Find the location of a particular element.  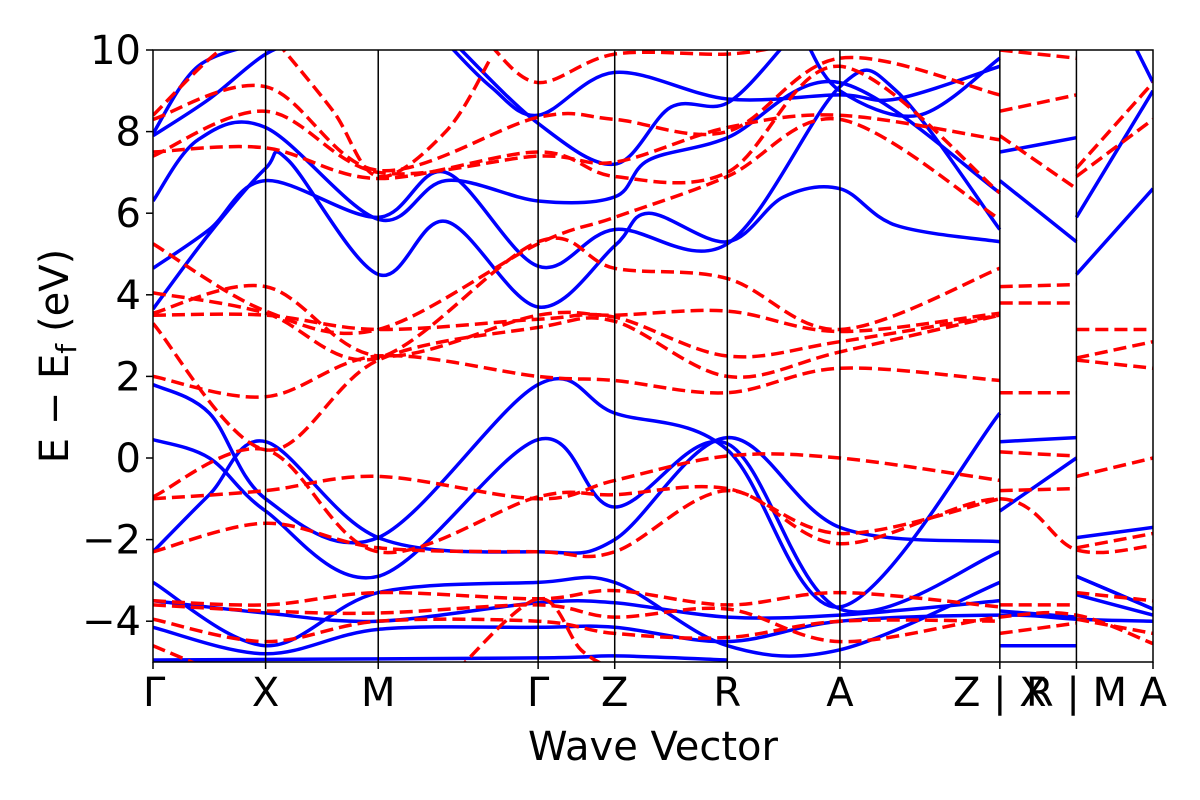

x-tick-label: X is located at coordinates (265, 693).